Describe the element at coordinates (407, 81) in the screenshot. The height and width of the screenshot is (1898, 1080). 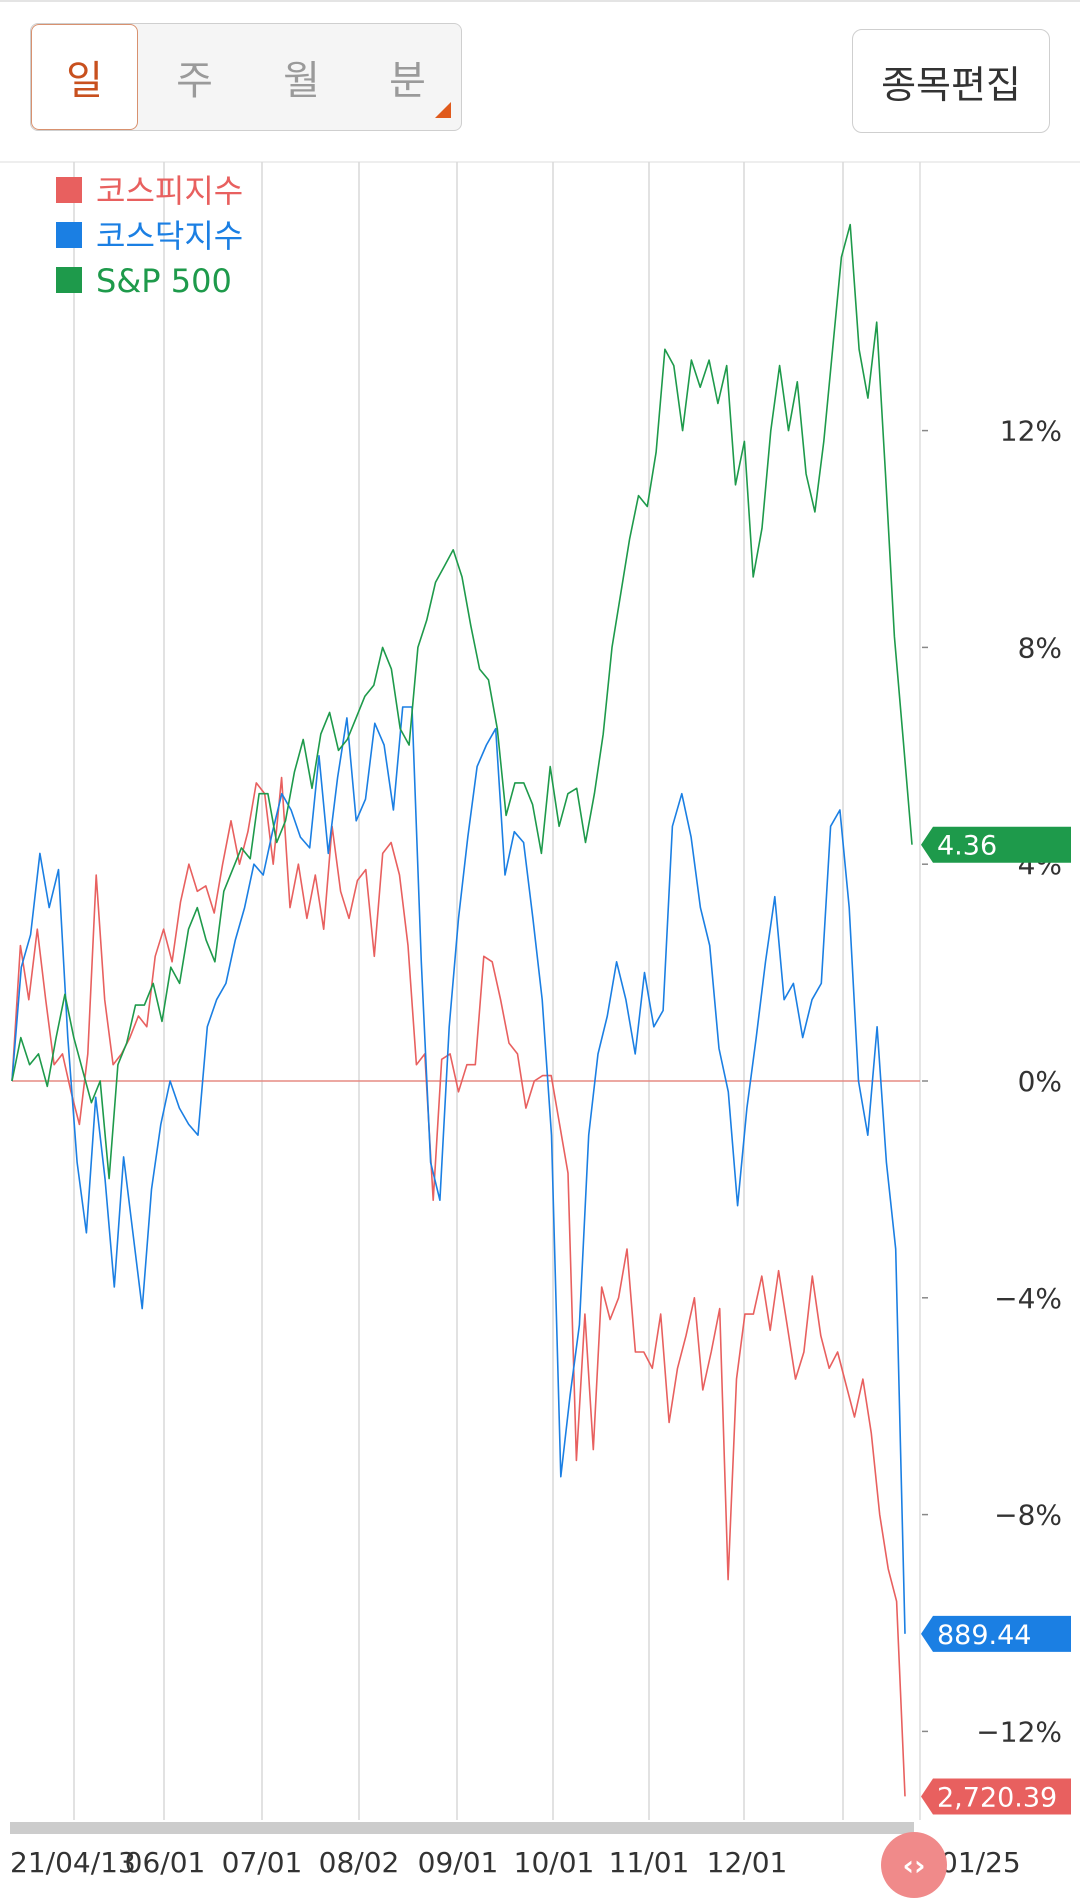
I see `tab-minute-label: 분` at that location.